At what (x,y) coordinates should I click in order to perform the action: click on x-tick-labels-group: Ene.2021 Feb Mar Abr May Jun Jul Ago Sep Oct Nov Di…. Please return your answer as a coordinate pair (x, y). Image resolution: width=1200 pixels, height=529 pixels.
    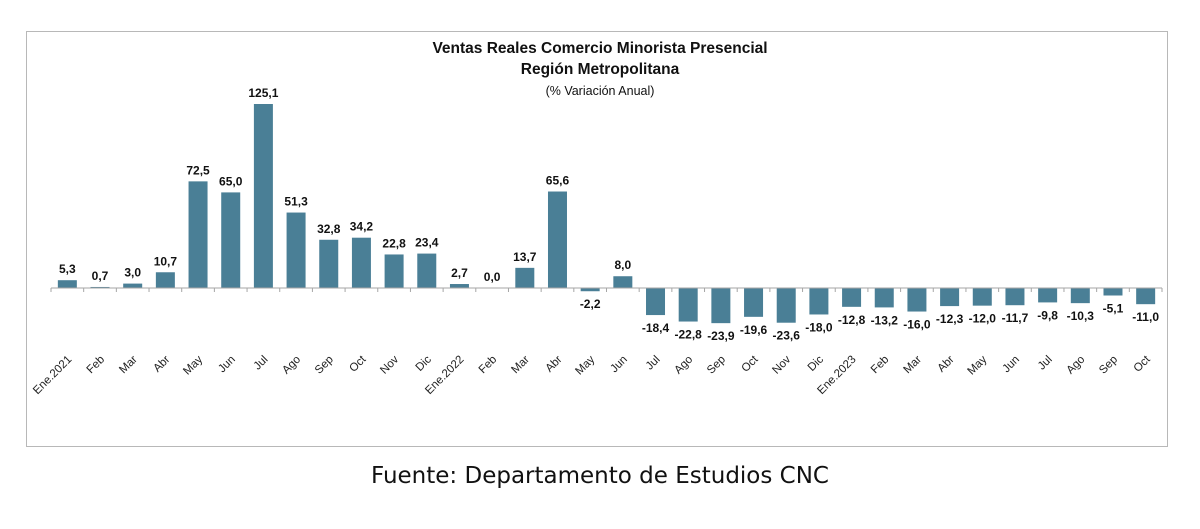
    Looking at the image, I should click on (592, 375).